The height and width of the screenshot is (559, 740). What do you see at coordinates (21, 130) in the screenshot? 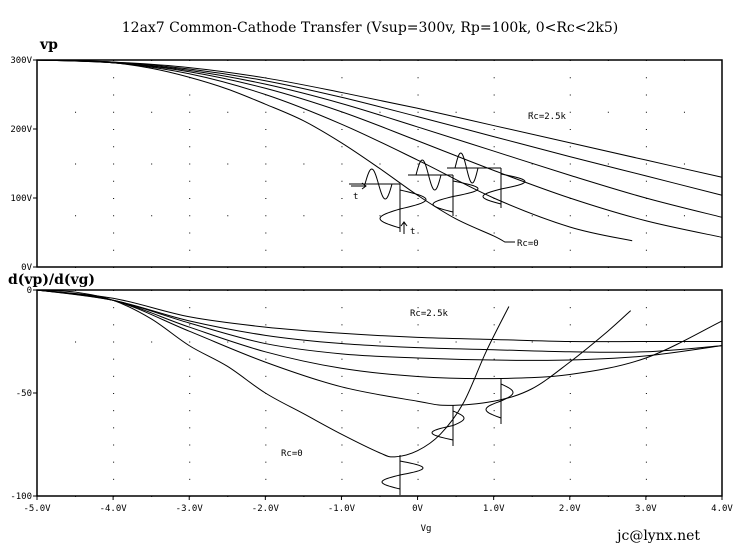
I see `y-tick-label: 200V` at bounding box center [21, 130].